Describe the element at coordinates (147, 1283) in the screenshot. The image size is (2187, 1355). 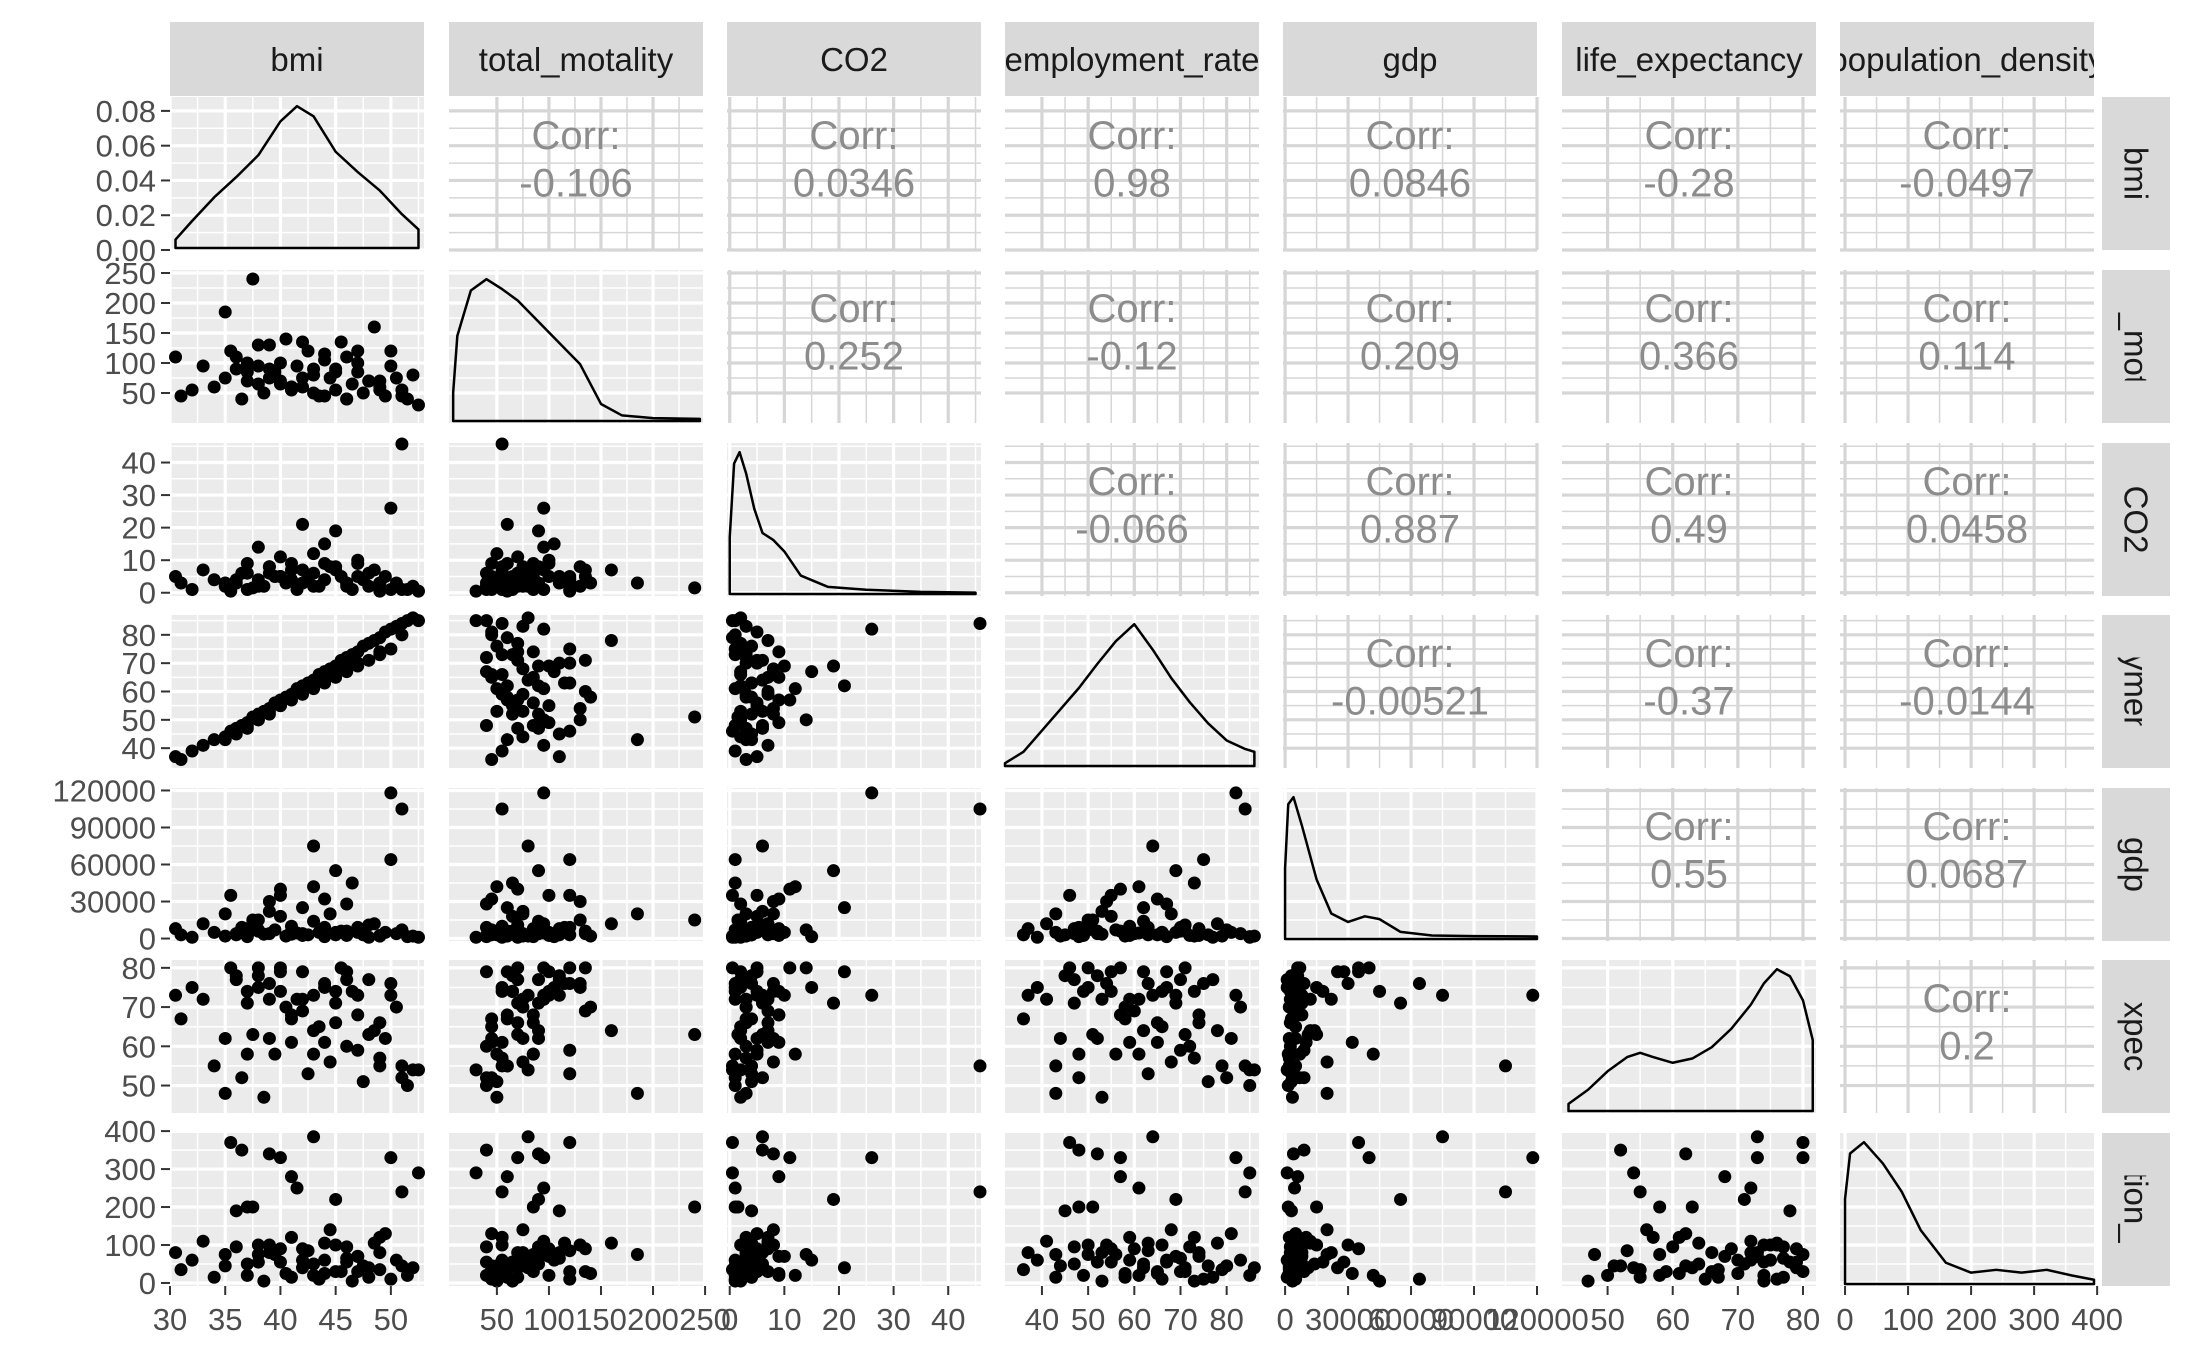
I see `y-tick-label: 0` at that location.